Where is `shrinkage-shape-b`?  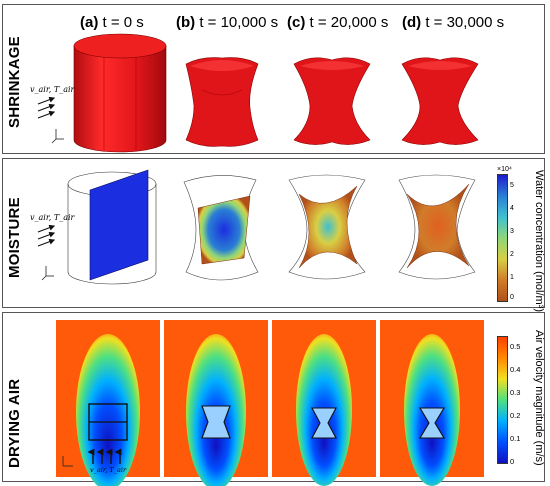 shrinkage-shape-b is located at coordinates (222, 102).